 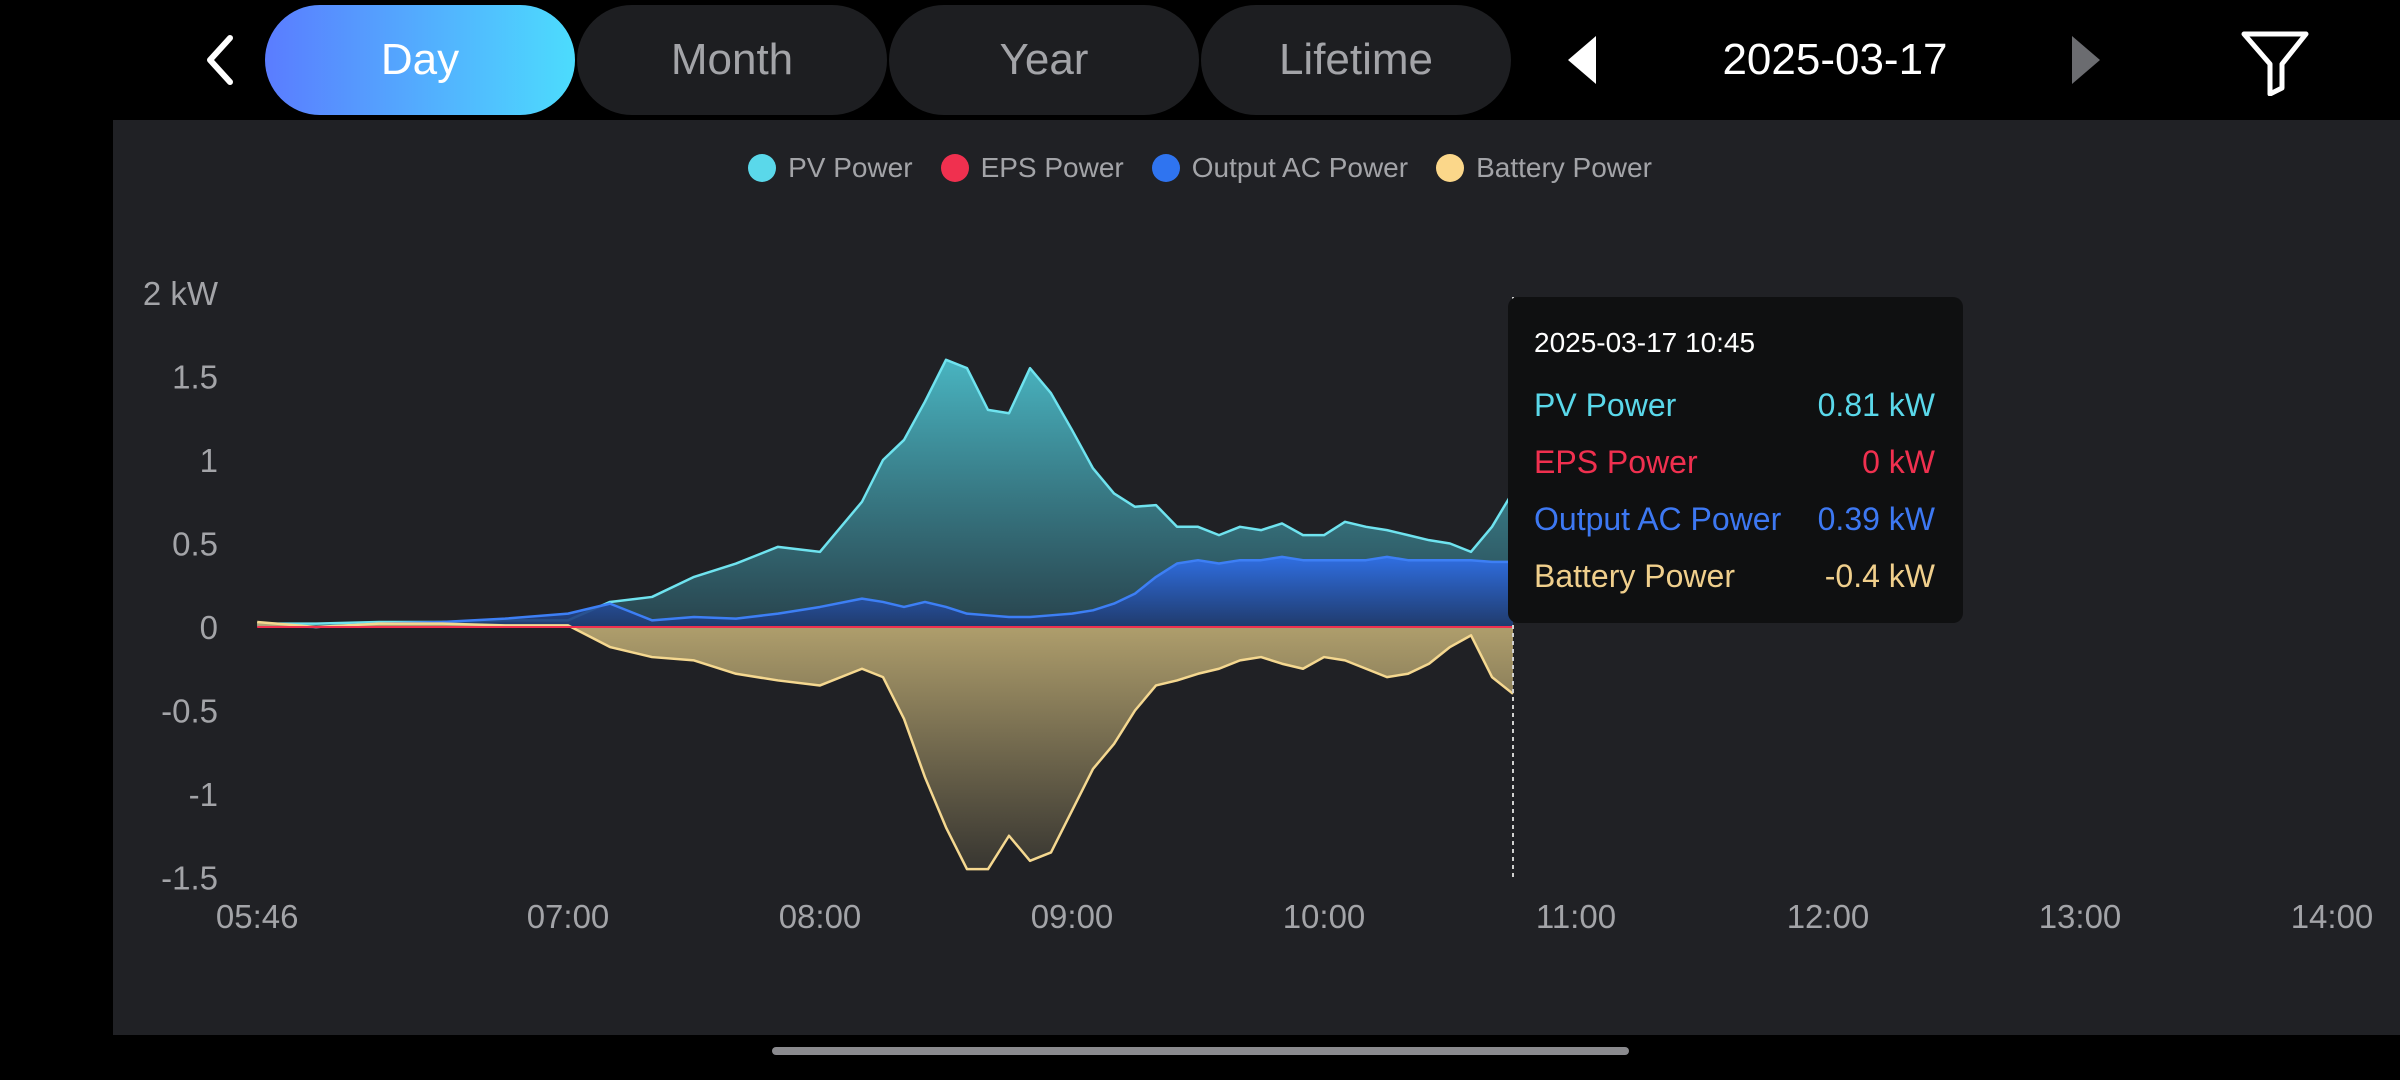 What do you see at coordinates (1658, 519) in the screenshot?
I see `tooltip-label: Output AC Power` at bounding box center [1658, 519].